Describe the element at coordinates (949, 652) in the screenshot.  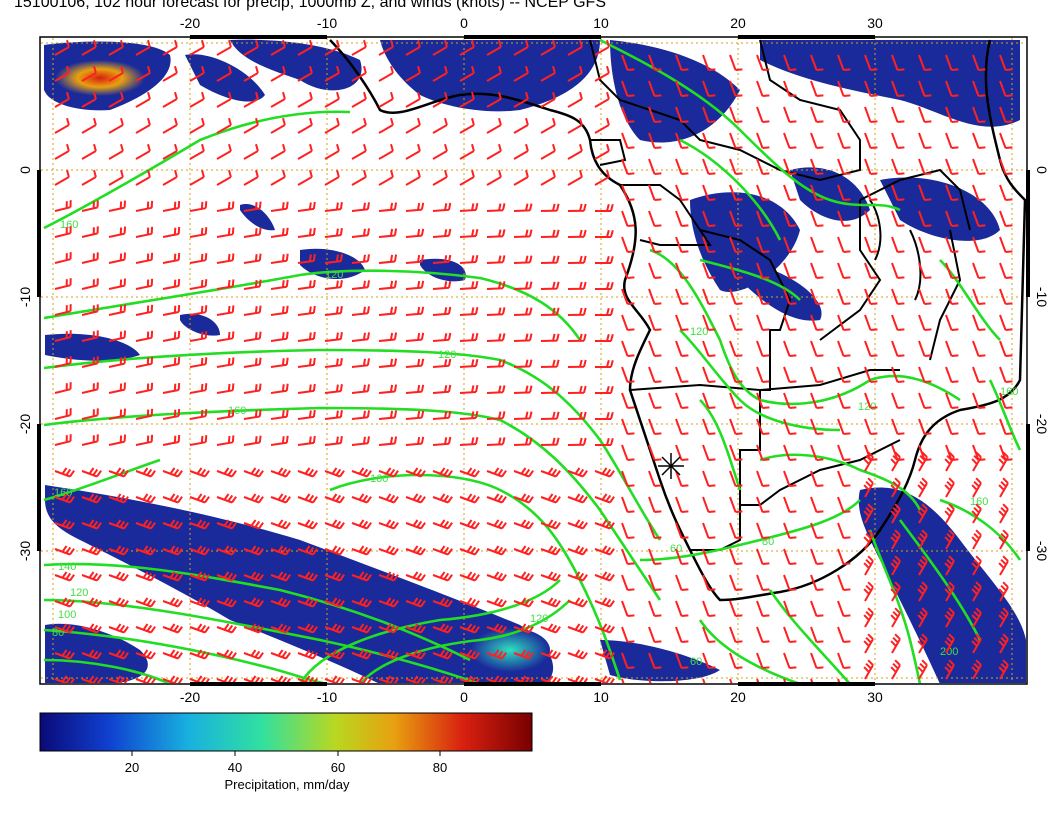
I see `svg-text: 200` at that location.